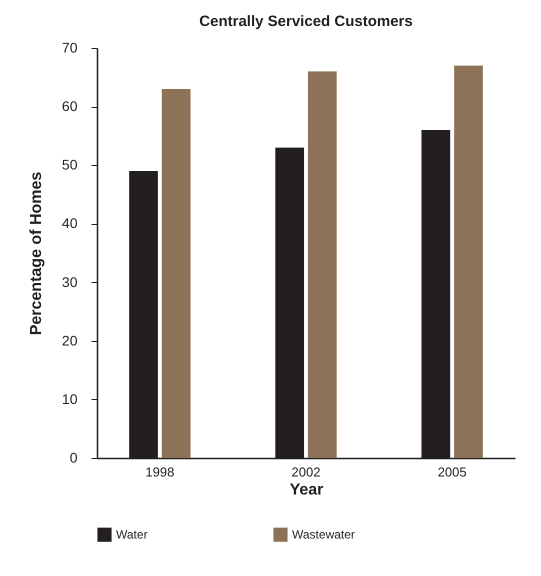  What do you see at coordinates (70, 48) in the screenshot?
I see `y-tick-label: 70` at bounding box center [70, 48].